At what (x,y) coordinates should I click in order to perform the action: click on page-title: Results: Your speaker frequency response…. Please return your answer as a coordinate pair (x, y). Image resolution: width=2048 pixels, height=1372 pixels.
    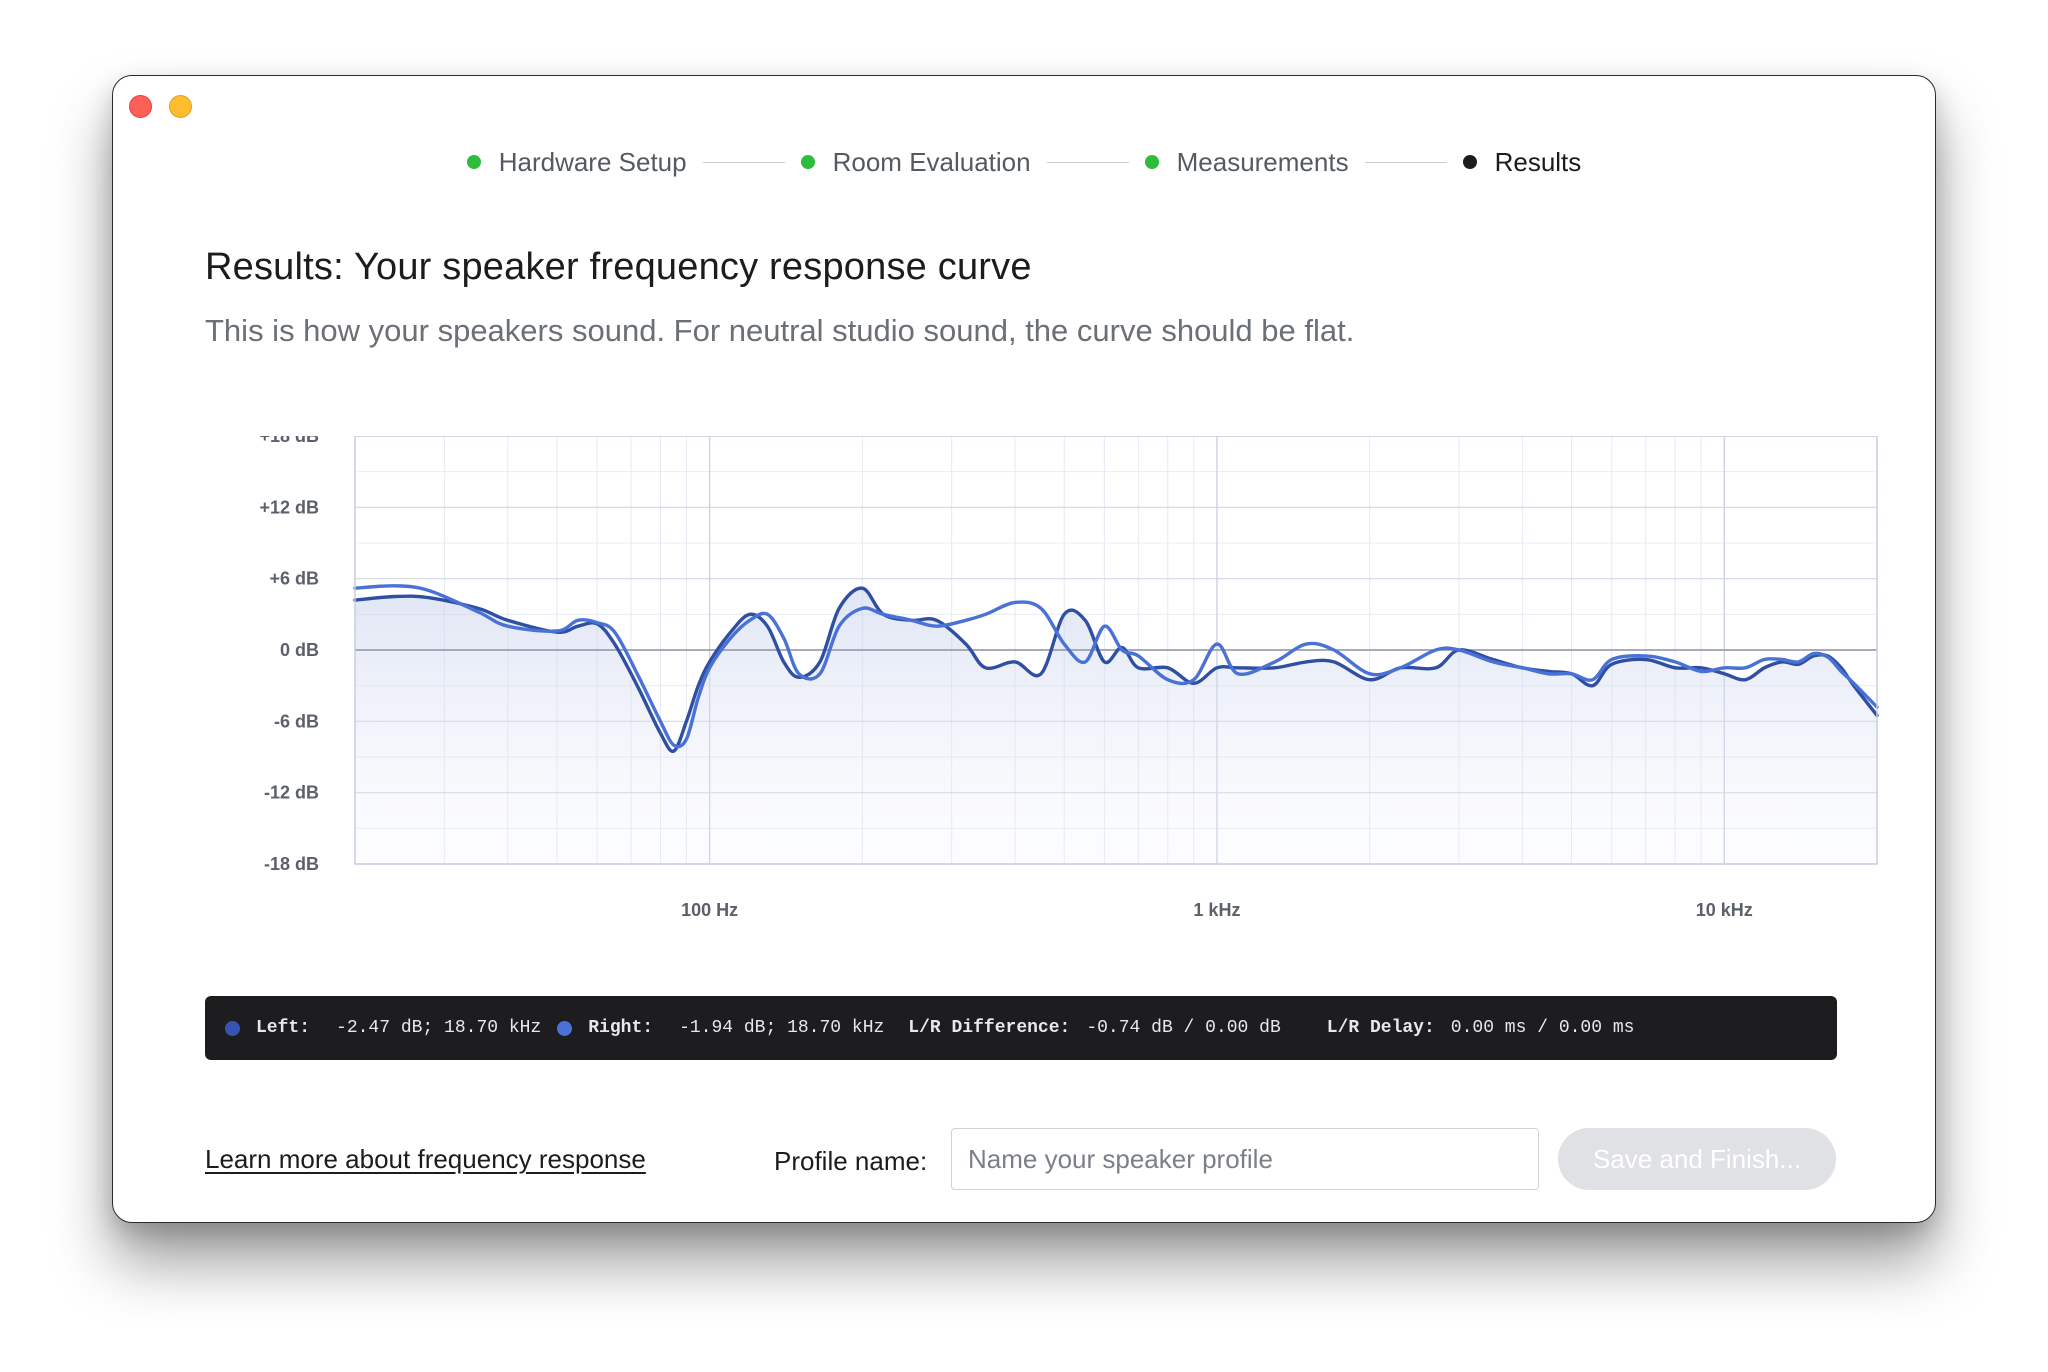
    Looking at the image, I should click on (618, 267).